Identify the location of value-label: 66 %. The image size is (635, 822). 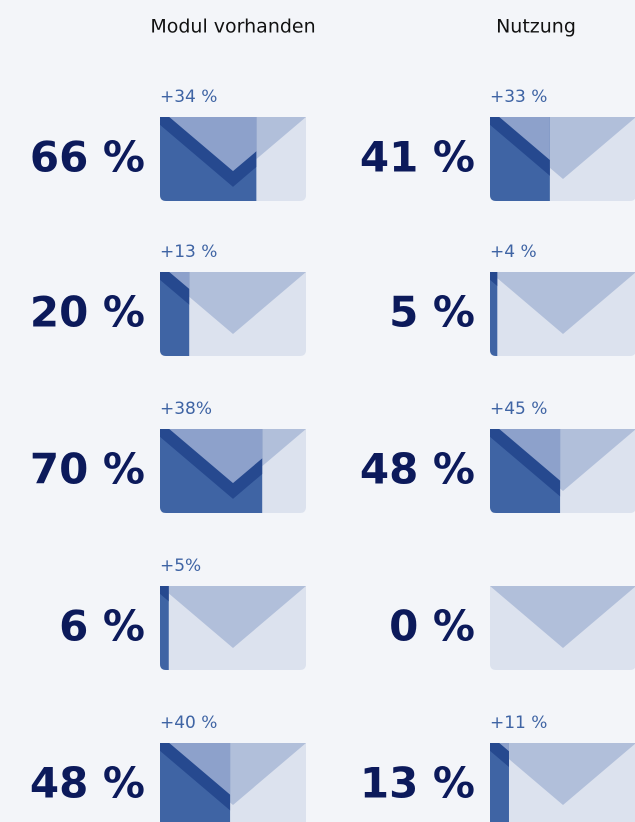
(87, 157).